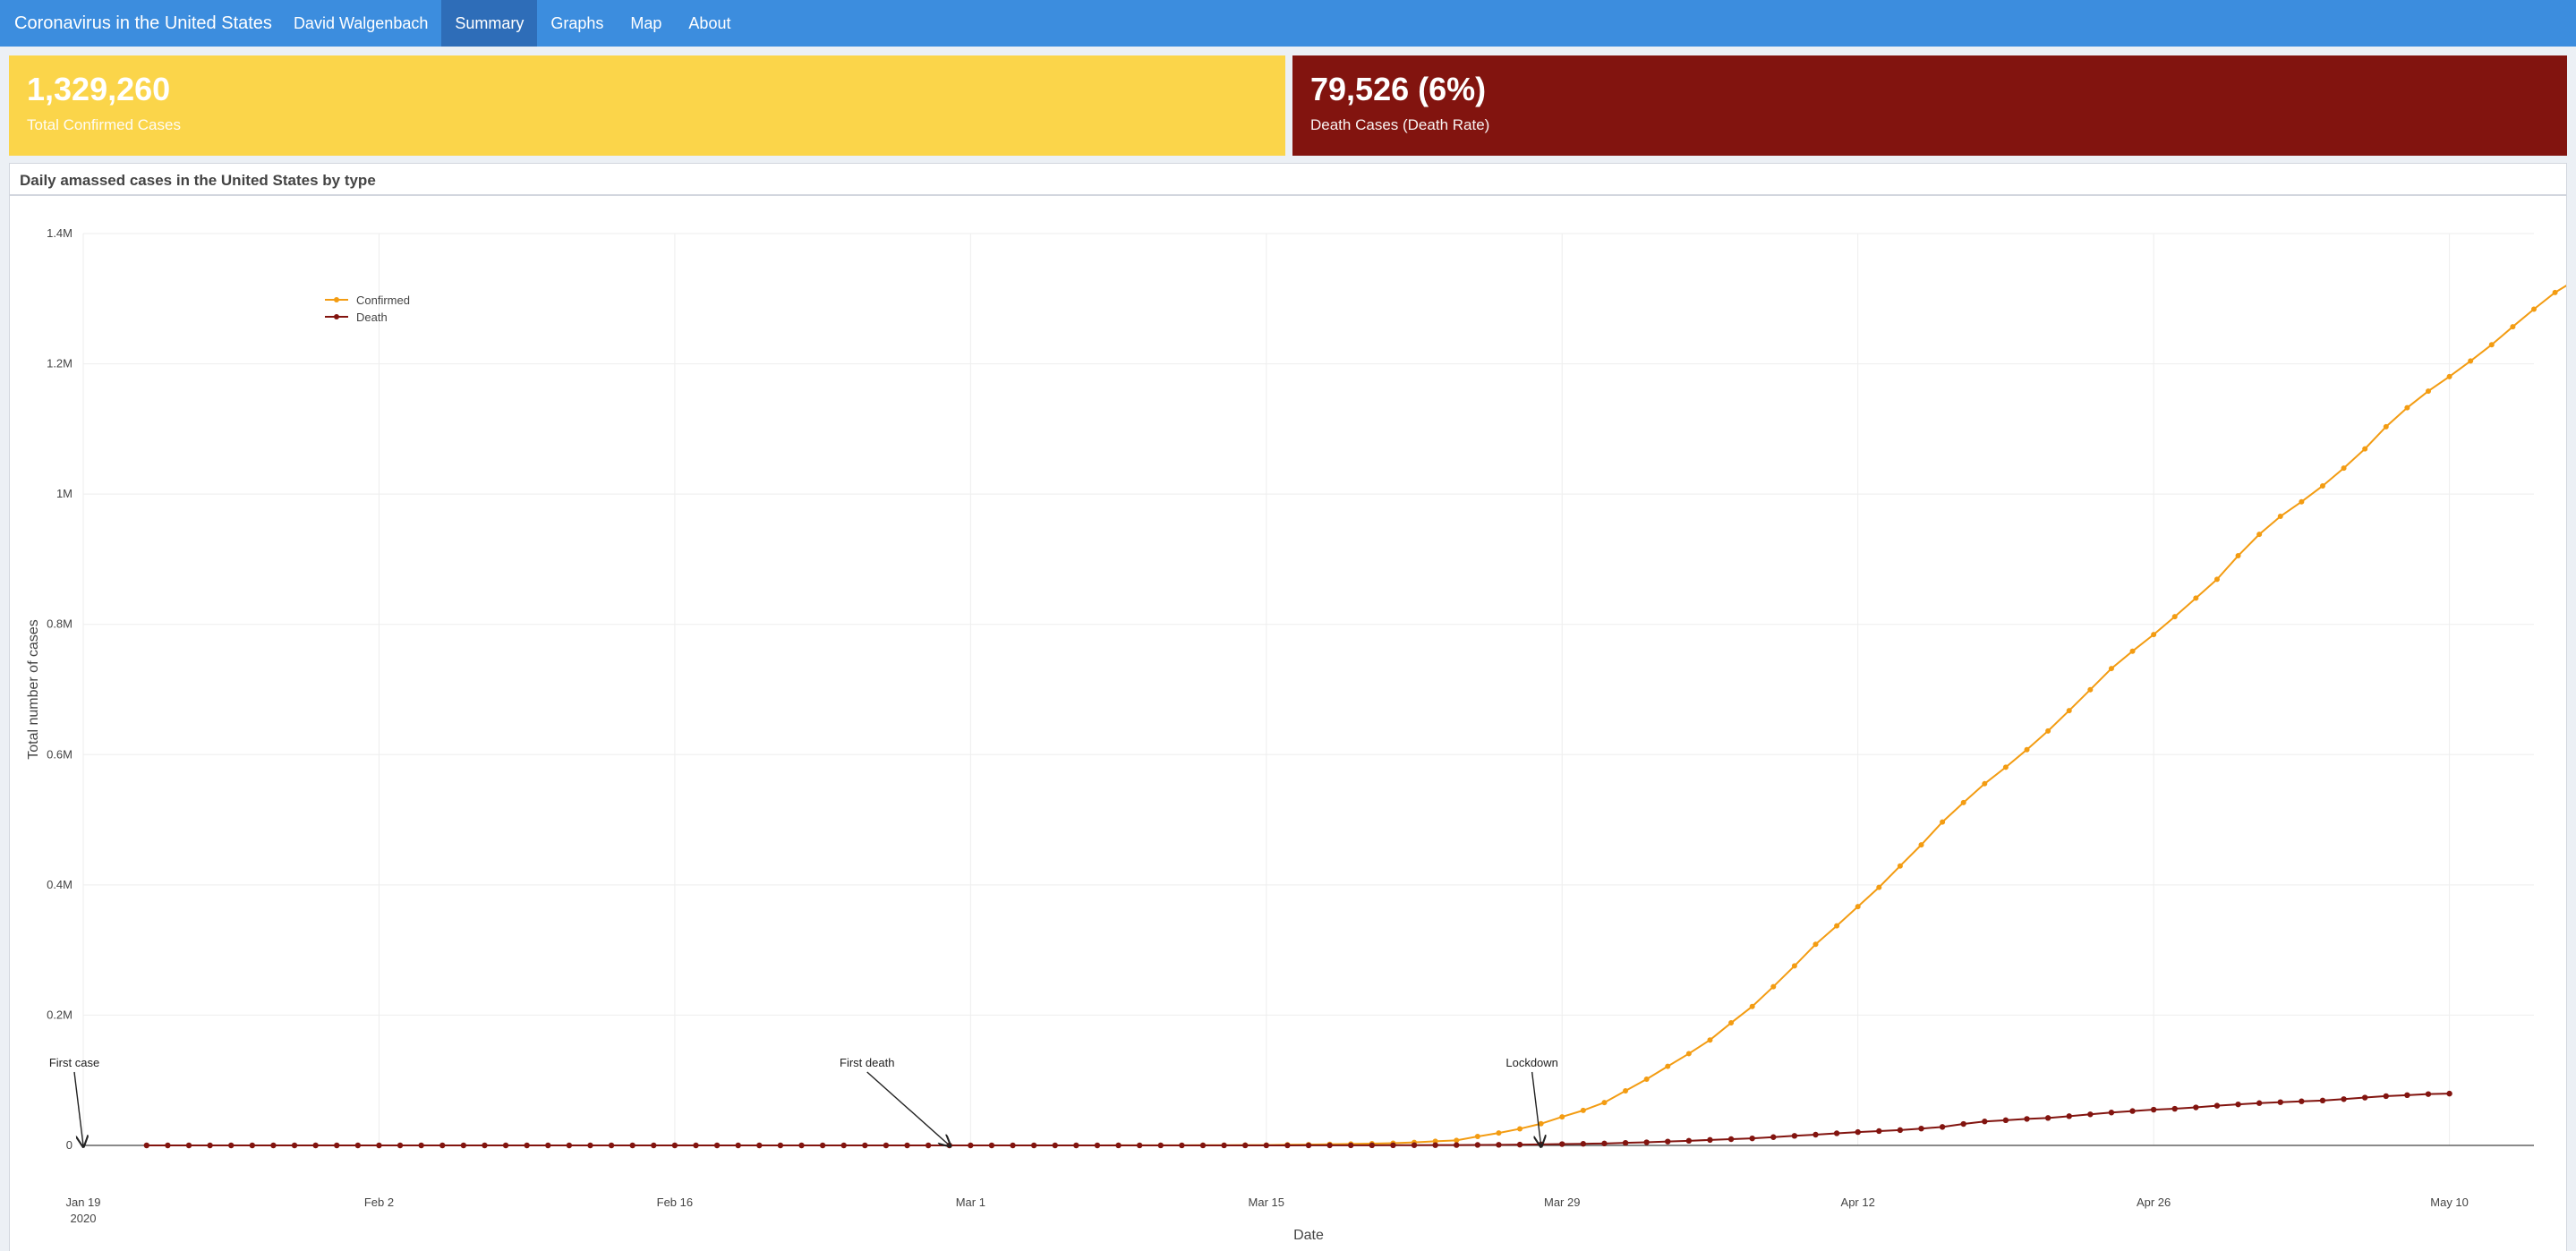 The image size is (2576, 1251). Describe the element at coordinates (383, 300) in the screenshot. I see `legend-label-confirmed: Confirmed` at that location.